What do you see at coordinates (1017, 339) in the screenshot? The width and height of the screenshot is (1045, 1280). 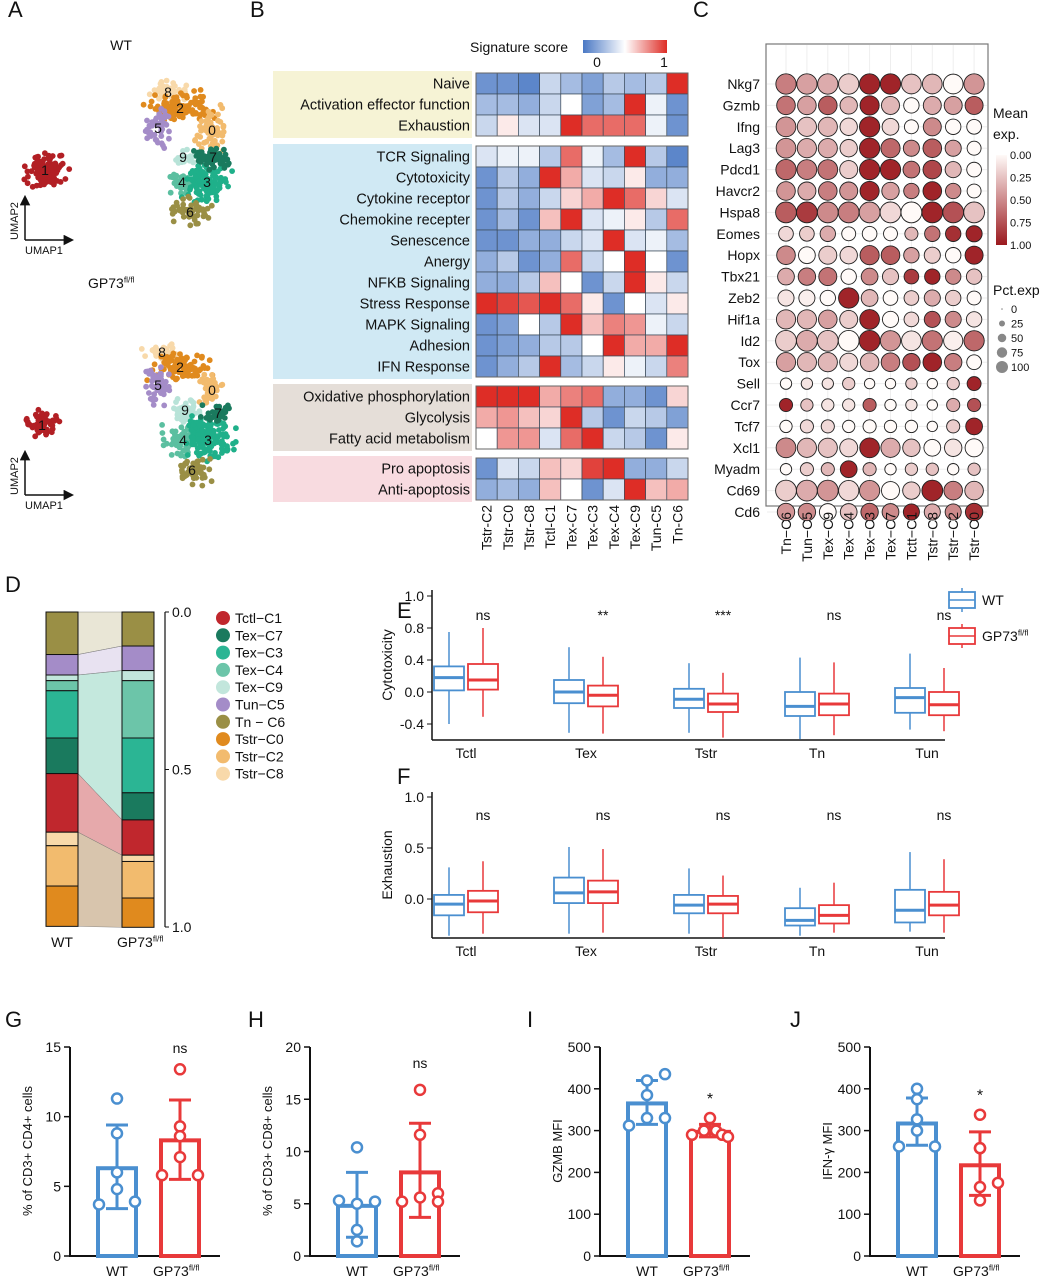 I see `size-legend-label: 50` at bounding box center [1017, 339].